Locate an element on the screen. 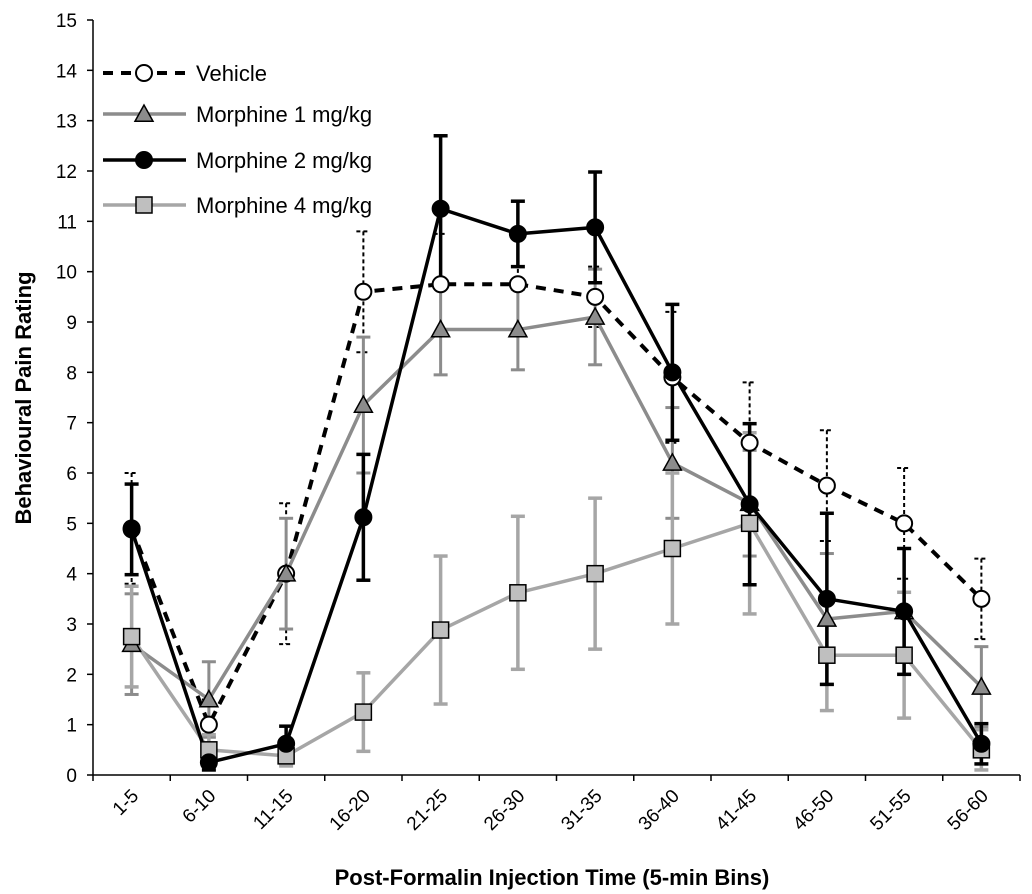  x-tick-label: 41-45 is located at coordinates (736, 810).